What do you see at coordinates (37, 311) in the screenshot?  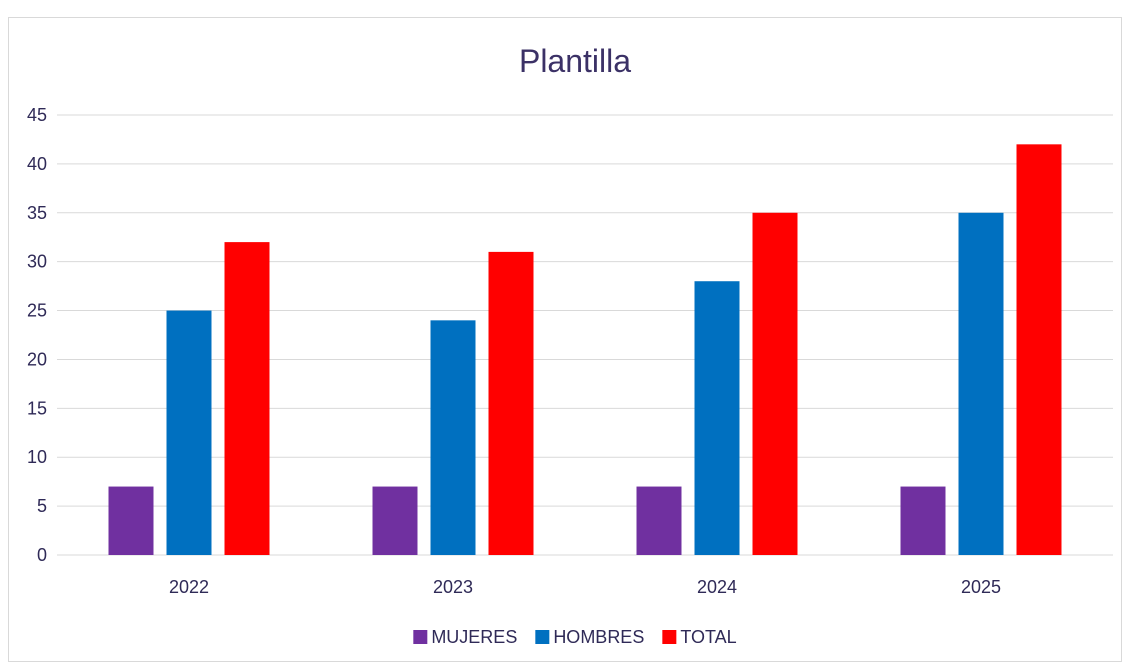 I see `y-tick-label: 25` at bounding box center [37, 311].